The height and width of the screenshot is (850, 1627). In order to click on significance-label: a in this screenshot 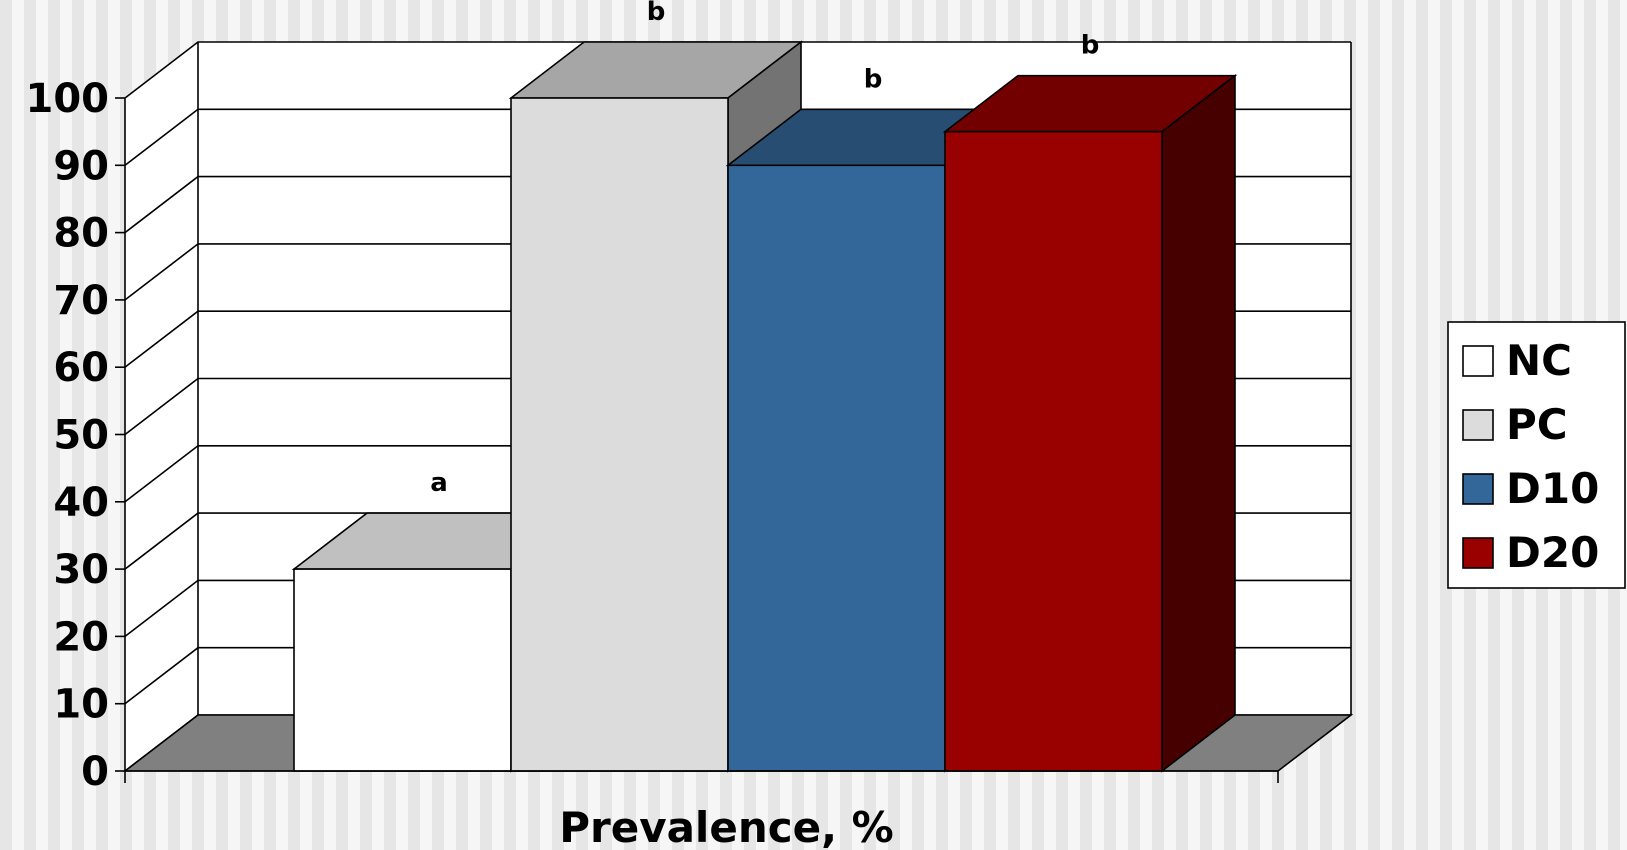, I will do `click(439, 483)`.